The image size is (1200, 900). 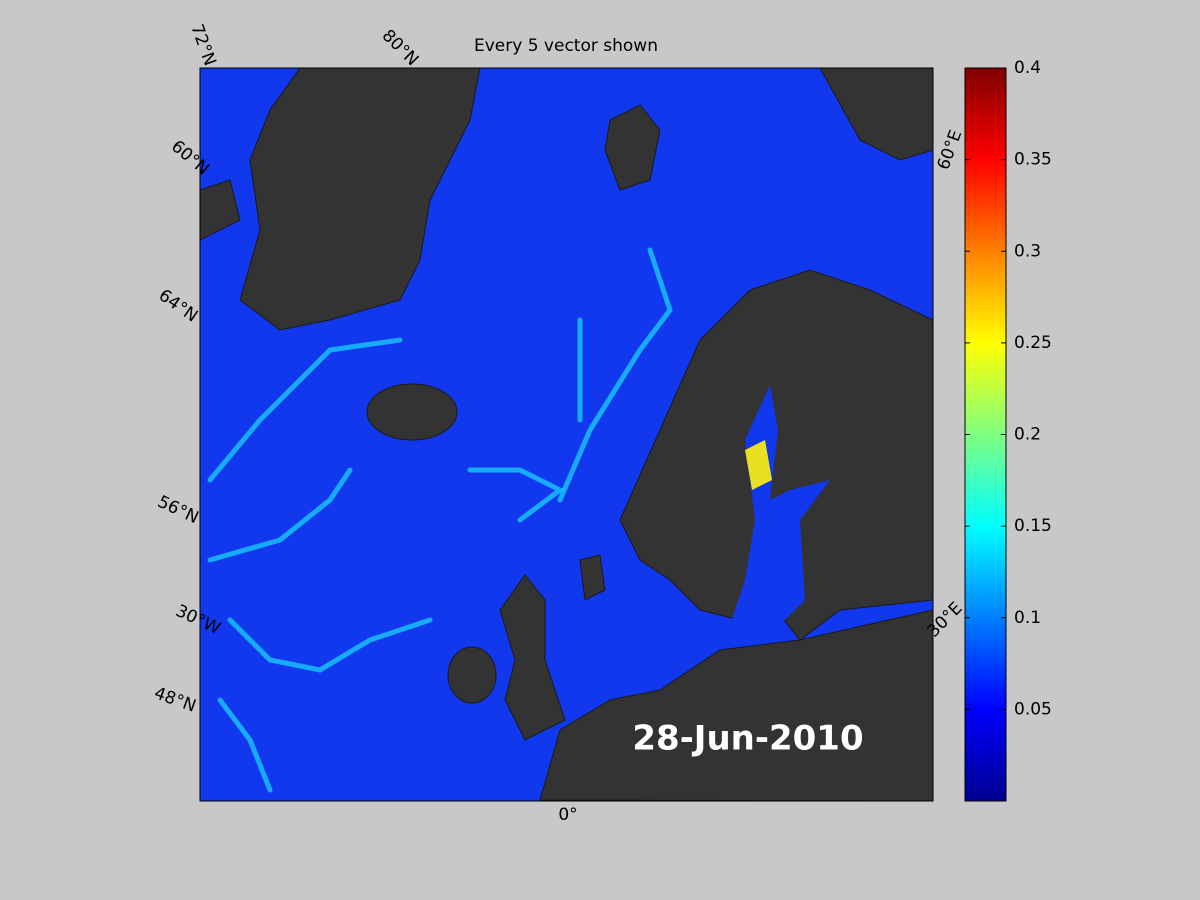 I want to click on colorbar, so click(x=985, y=434).